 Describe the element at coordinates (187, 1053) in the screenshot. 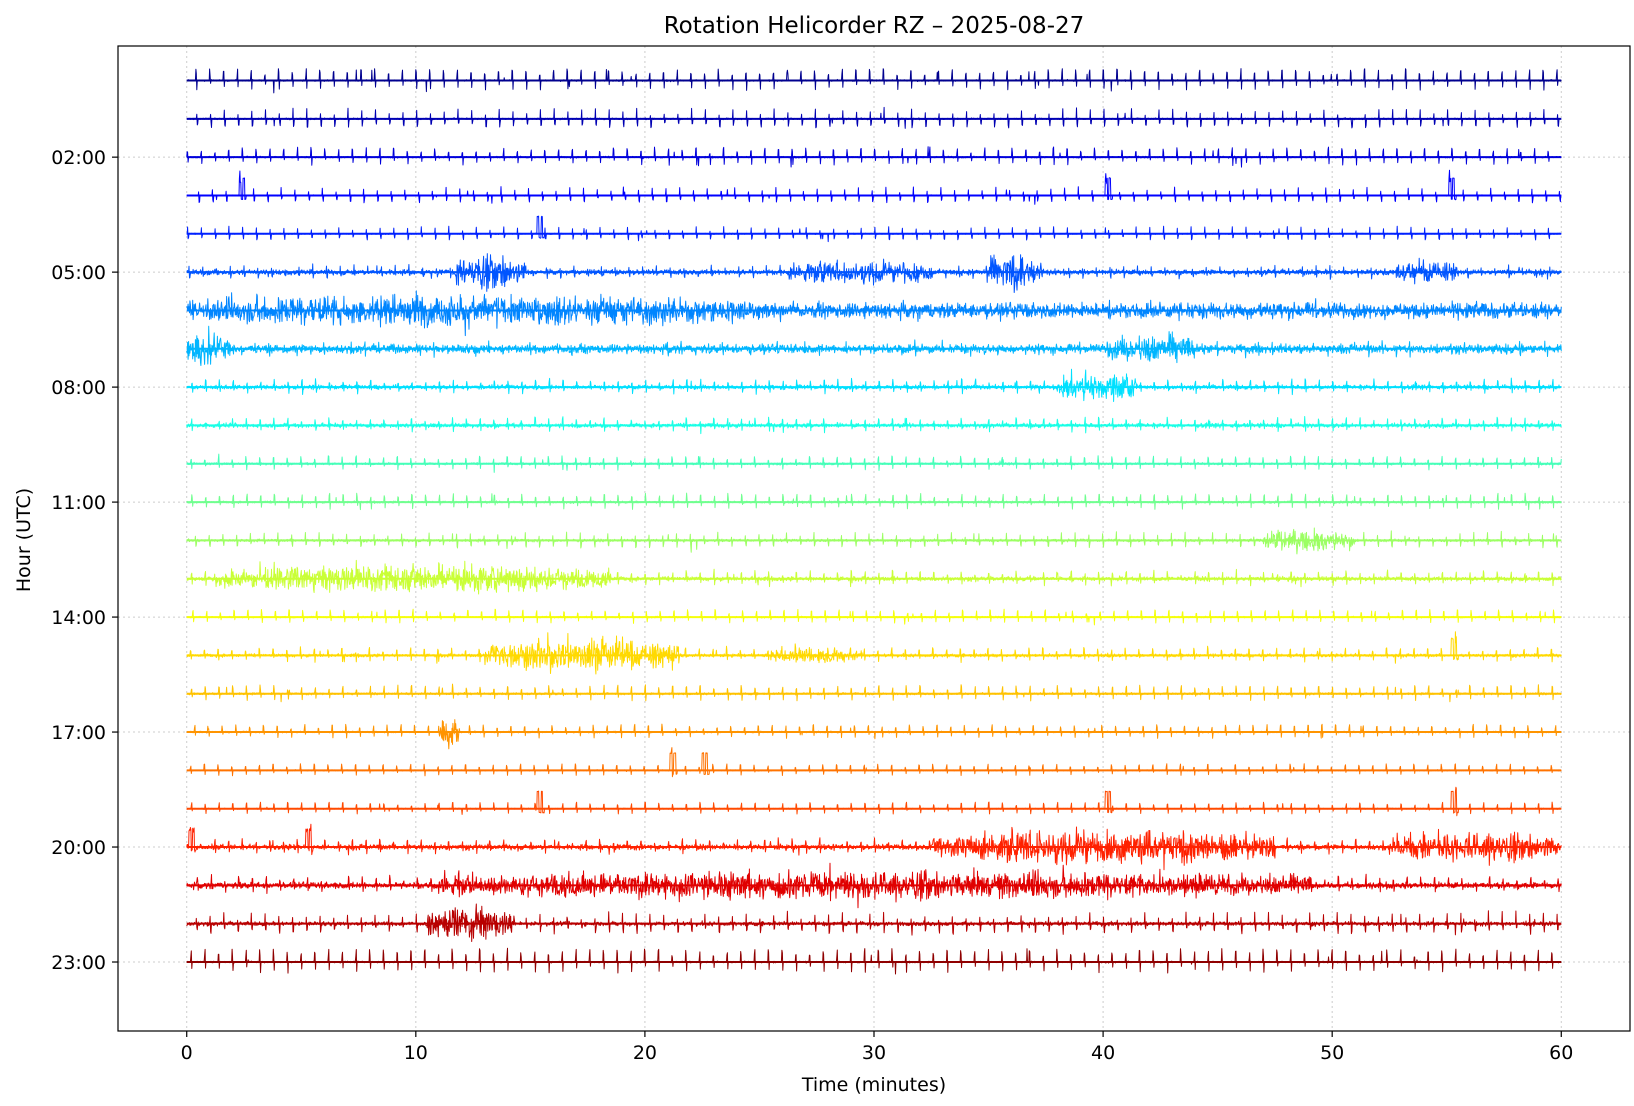

I see `x-tick-label: 0` at that location.